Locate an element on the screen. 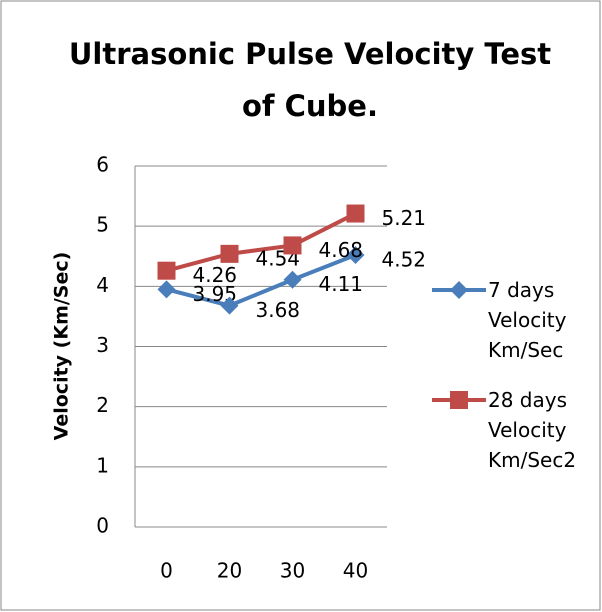  data-label: 4.68 is located at coordinates (341, 250).